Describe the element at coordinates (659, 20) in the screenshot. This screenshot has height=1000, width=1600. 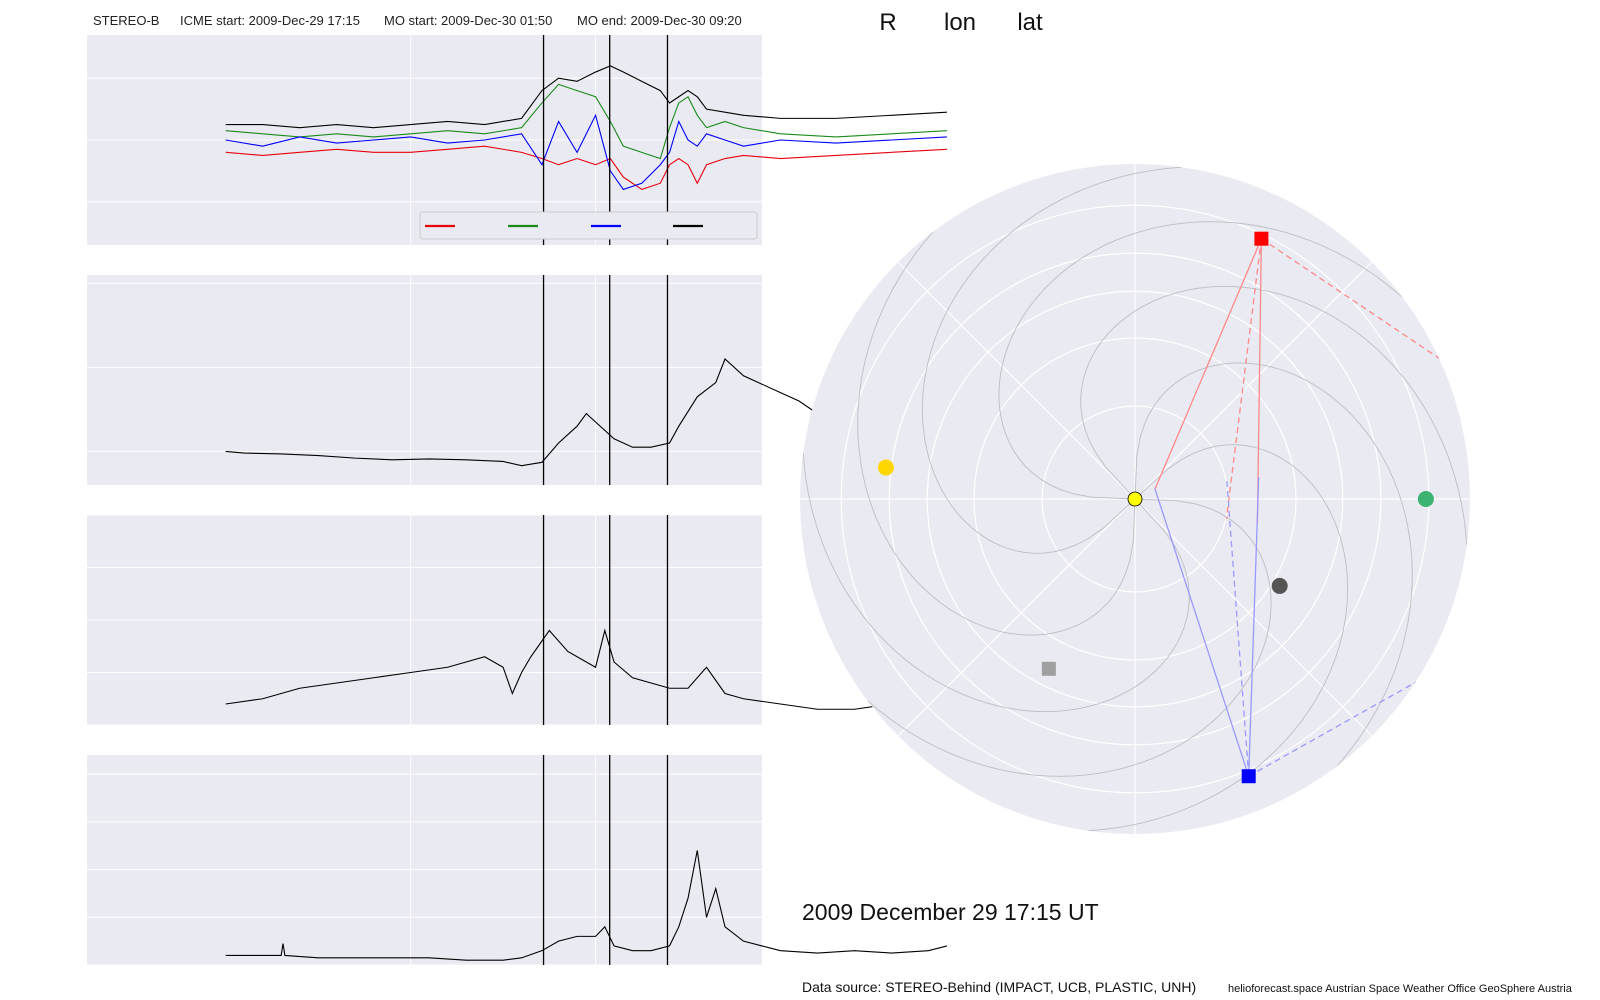
I see `header-mo-end: MO end: 2009-Dec-30 09:20` at that location.